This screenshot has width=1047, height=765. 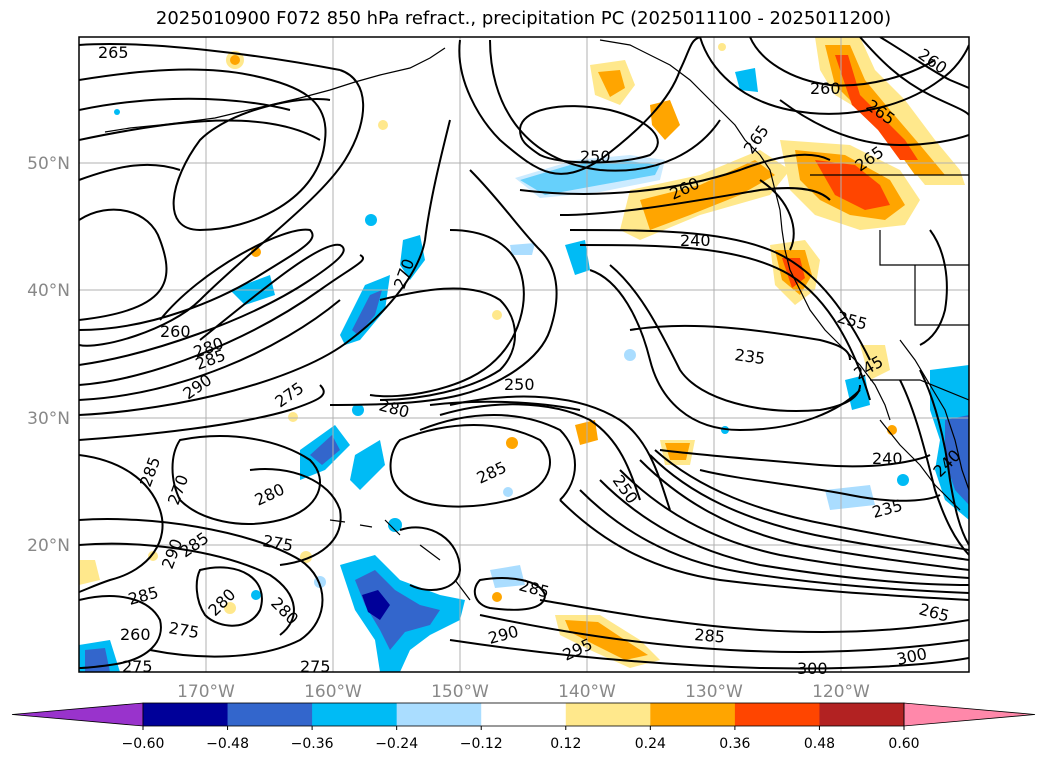 I want to click on colorbar-frame, so click(x=523, y=714).